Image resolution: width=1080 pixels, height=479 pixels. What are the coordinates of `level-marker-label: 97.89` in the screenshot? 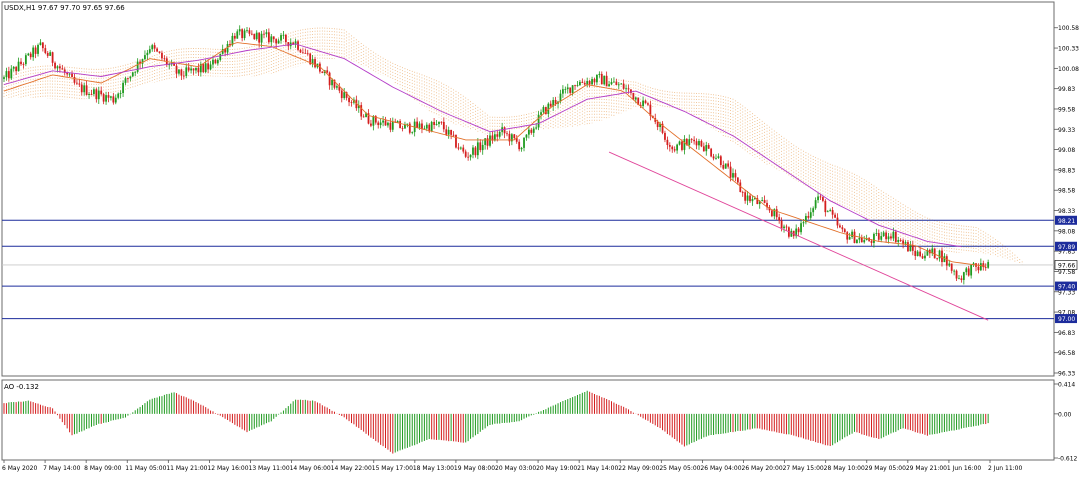 It's located at (1066, 247).